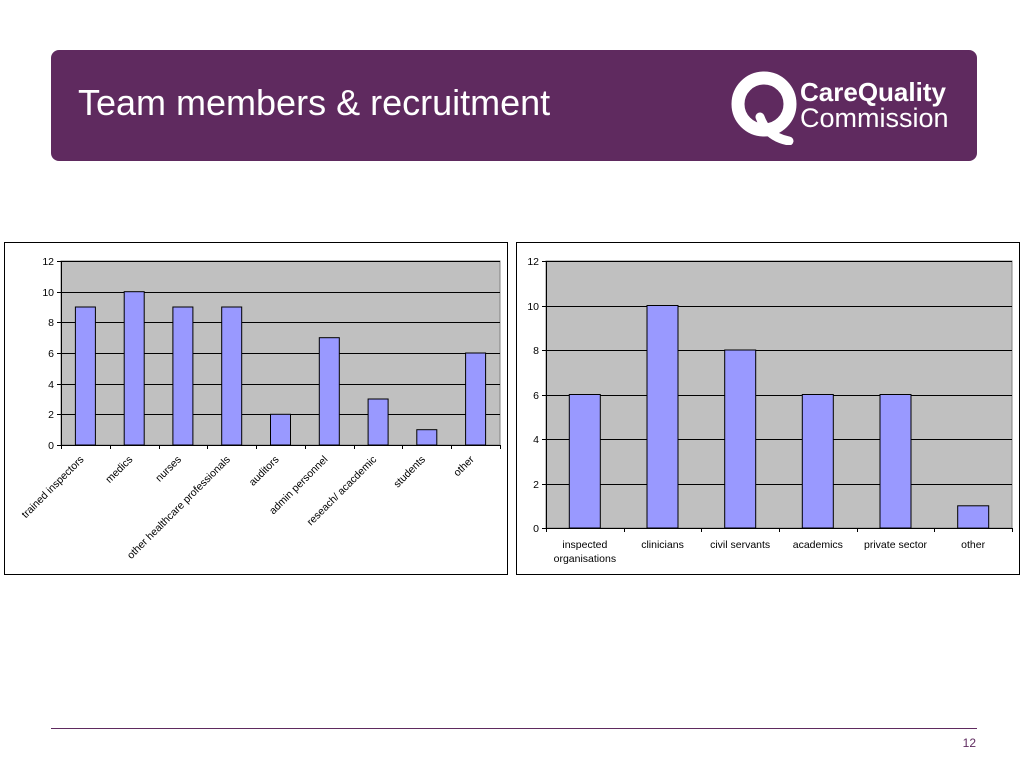  I want to click on bar-reseach-acacdemic, so click(378, 422).